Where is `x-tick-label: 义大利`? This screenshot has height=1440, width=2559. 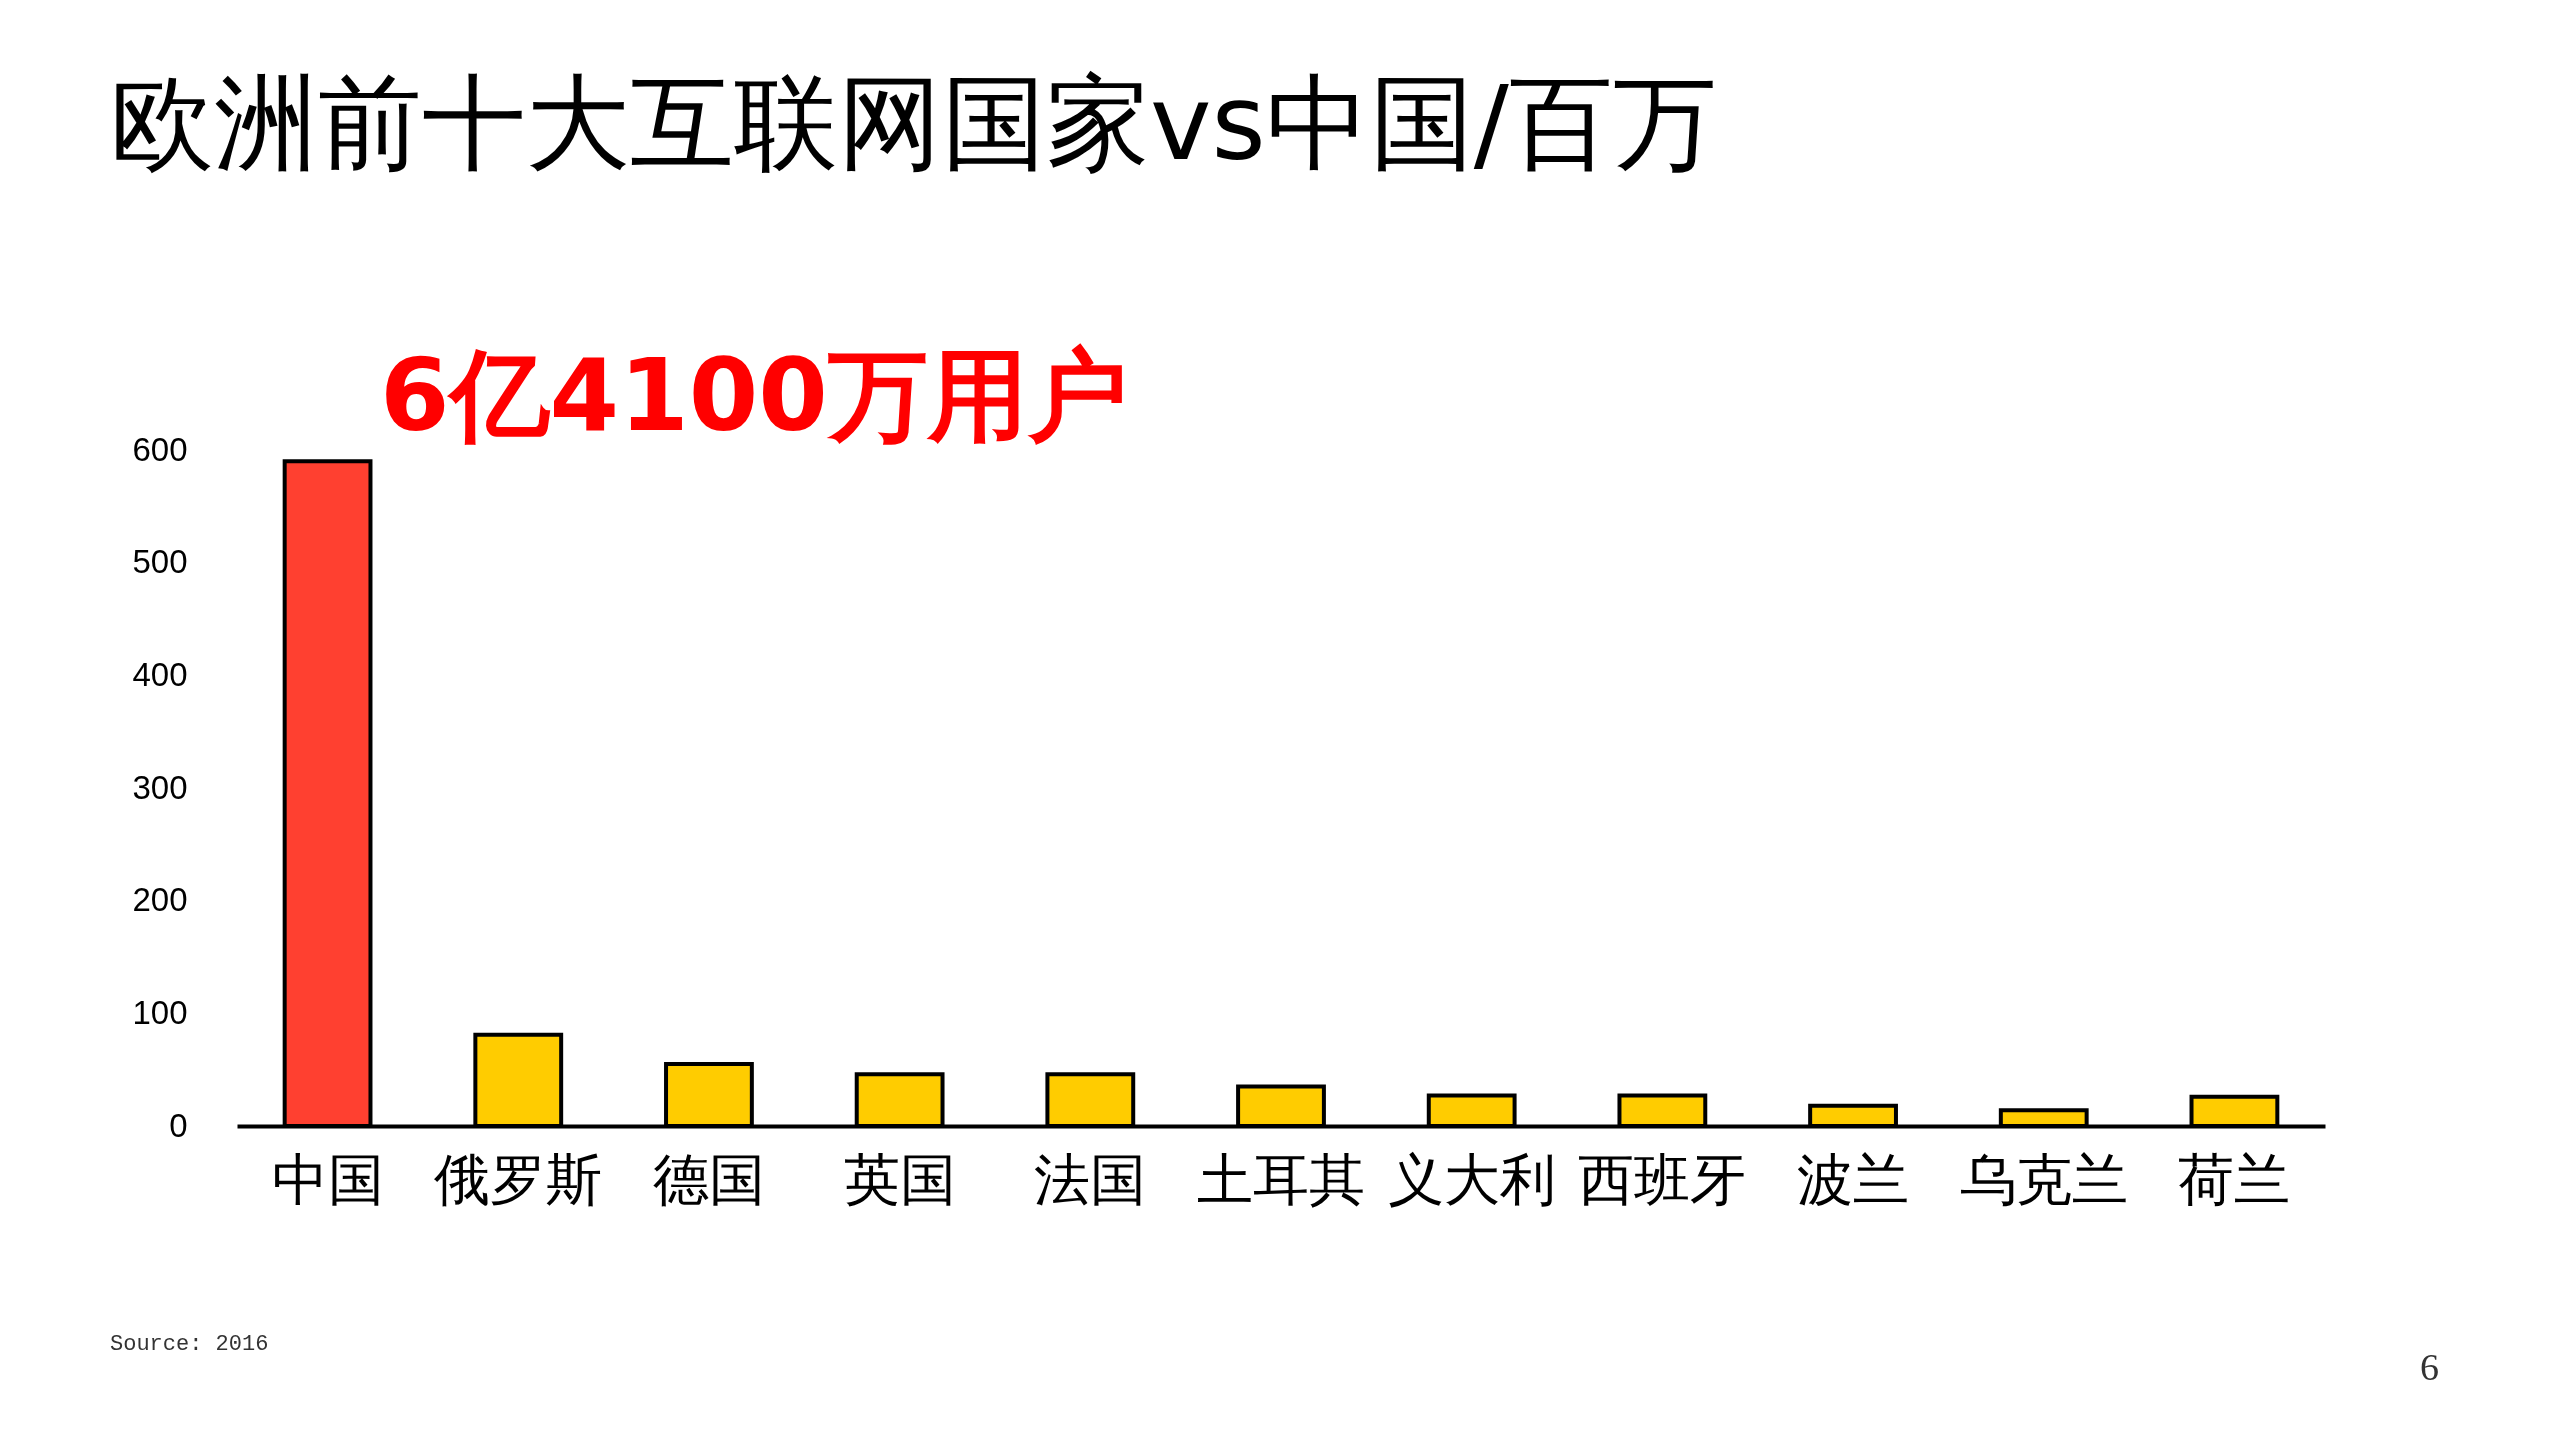
x-tick-label: 义大利 is located at coordinates (1471, 1179).